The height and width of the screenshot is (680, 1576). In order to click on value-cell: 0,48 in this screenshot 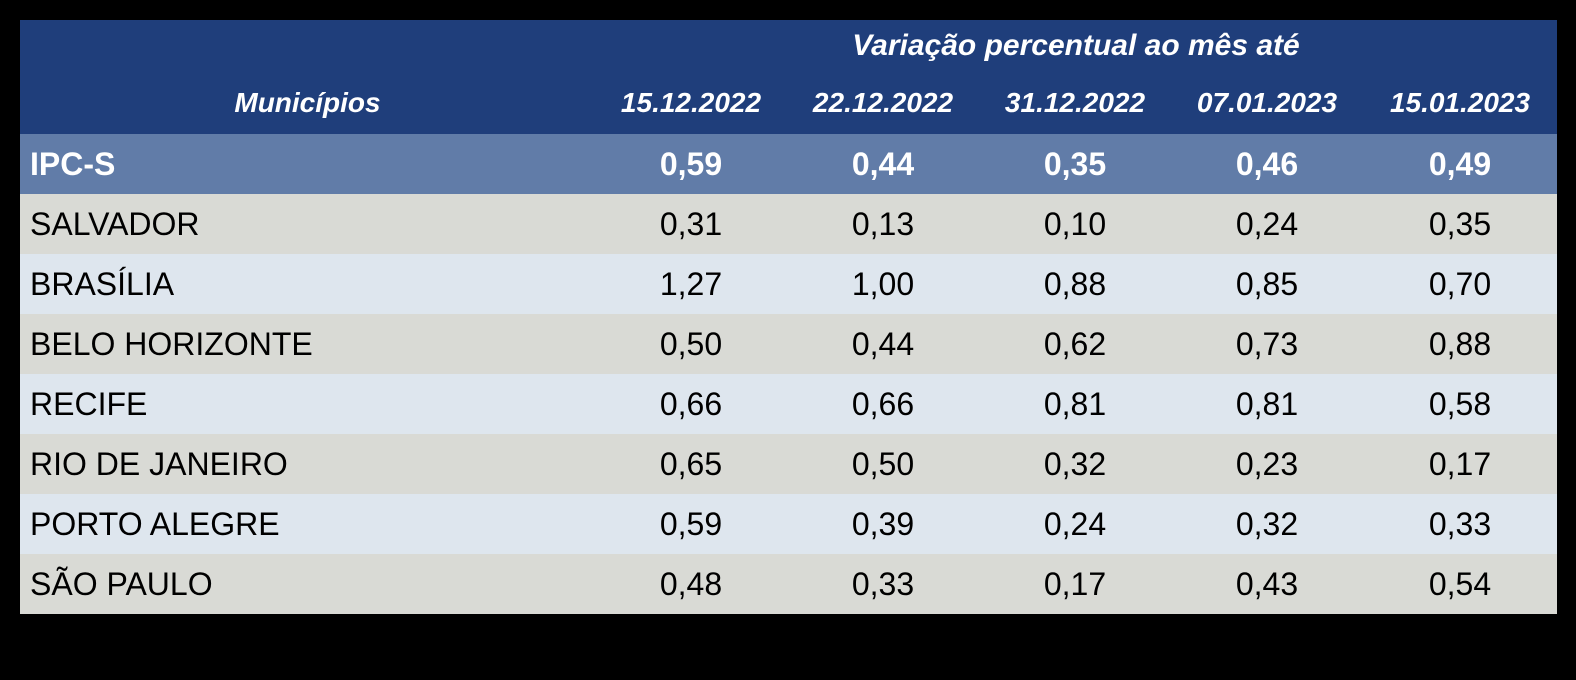, I will do `click(691, 584)`.